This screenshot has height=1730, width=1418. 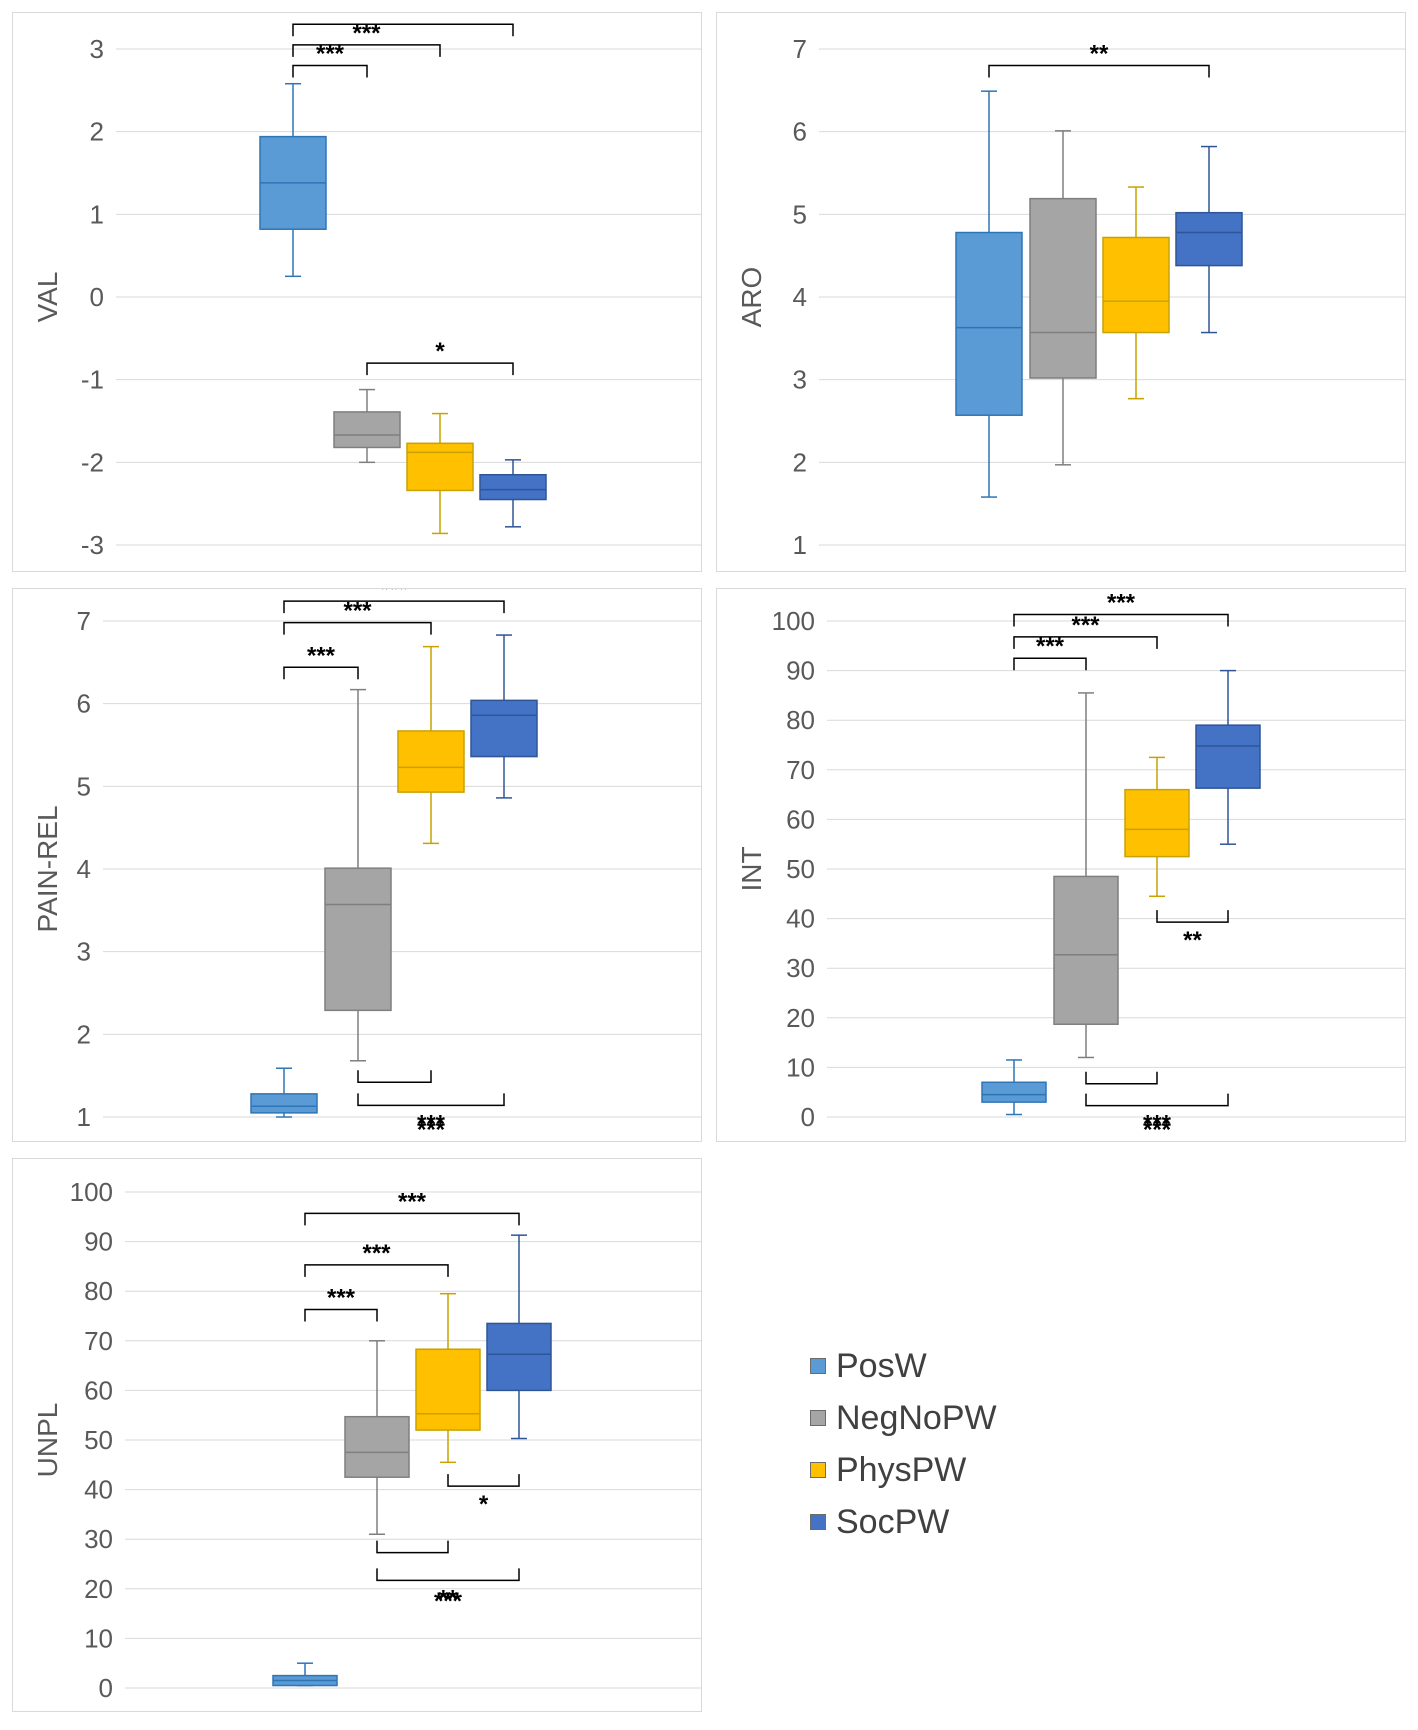 I want to click on y-axis-label: INT, so click(x=751, y=868).